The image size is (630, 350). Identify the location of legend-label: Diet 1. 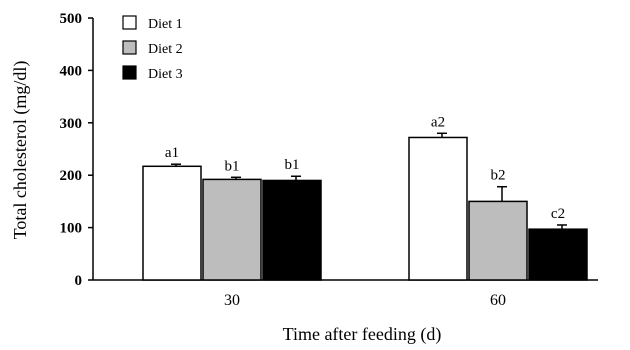
(165, 24).